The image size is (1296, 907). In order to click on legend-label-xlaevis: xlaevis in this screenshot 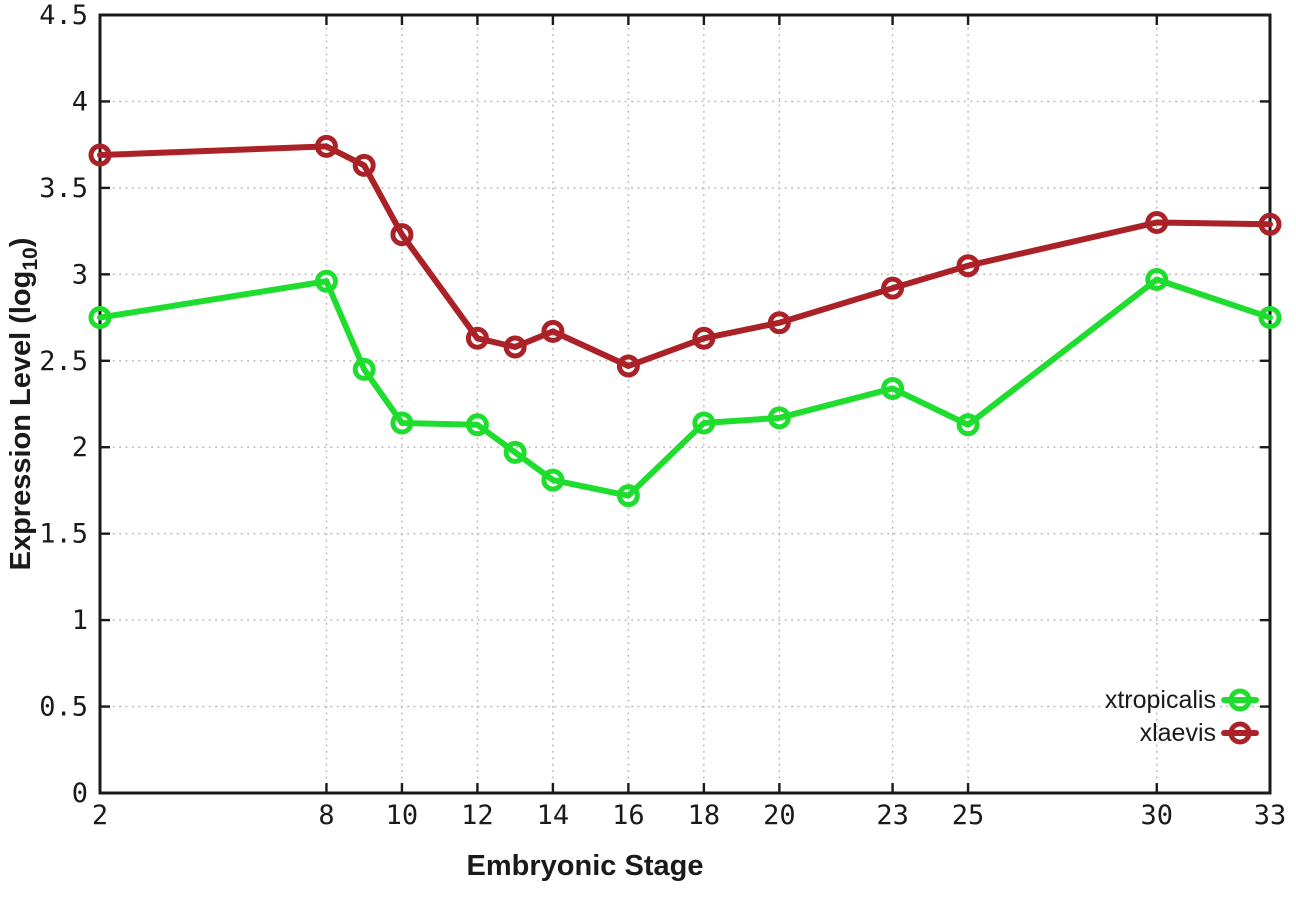, I will do `click(1178, 733)`.